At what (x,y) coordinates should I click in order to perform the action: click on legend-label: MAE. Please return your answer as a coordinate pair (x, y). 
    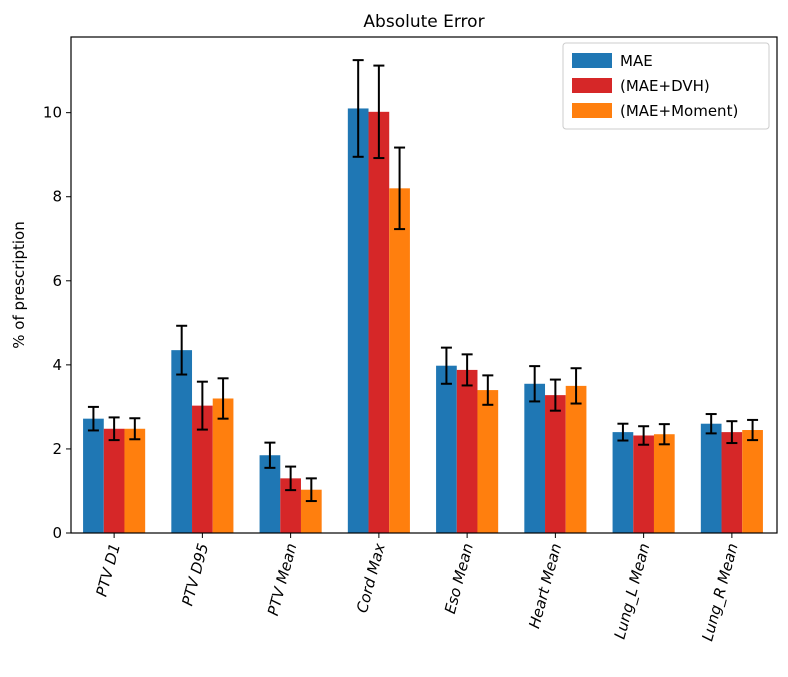
    Looking at the image, I should click on (636, 61).